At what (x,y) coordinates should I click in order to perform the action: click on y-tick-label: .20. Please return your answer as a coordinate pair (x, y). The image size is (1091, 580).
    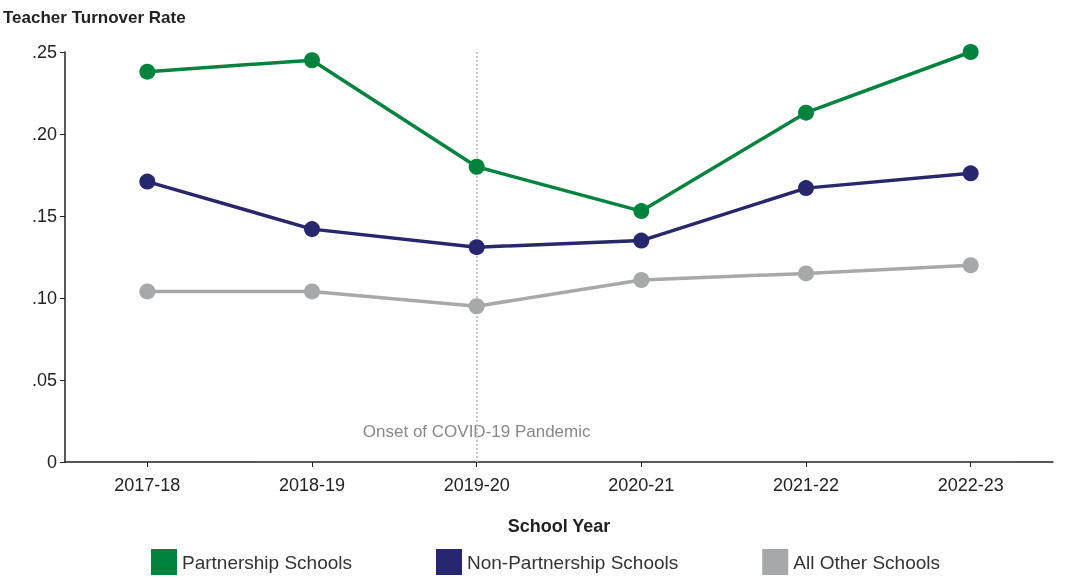
    Looking at the image, I should click on (44, 134).